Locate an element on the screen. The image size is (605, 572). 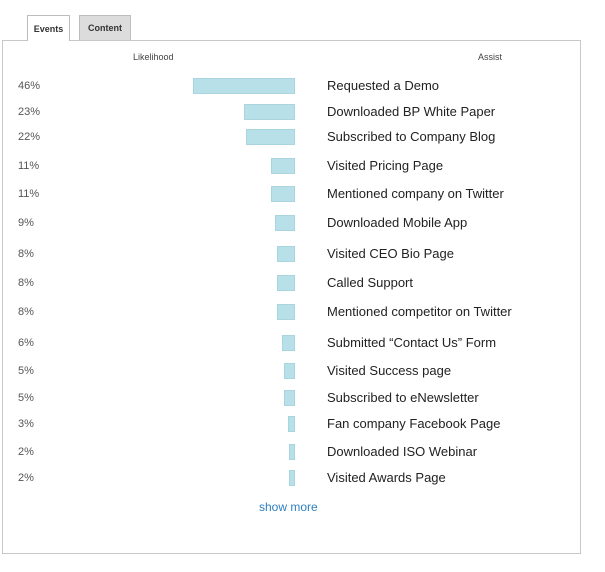
event-label: Downloaded Mobile App is located at coordinates (397, 222).